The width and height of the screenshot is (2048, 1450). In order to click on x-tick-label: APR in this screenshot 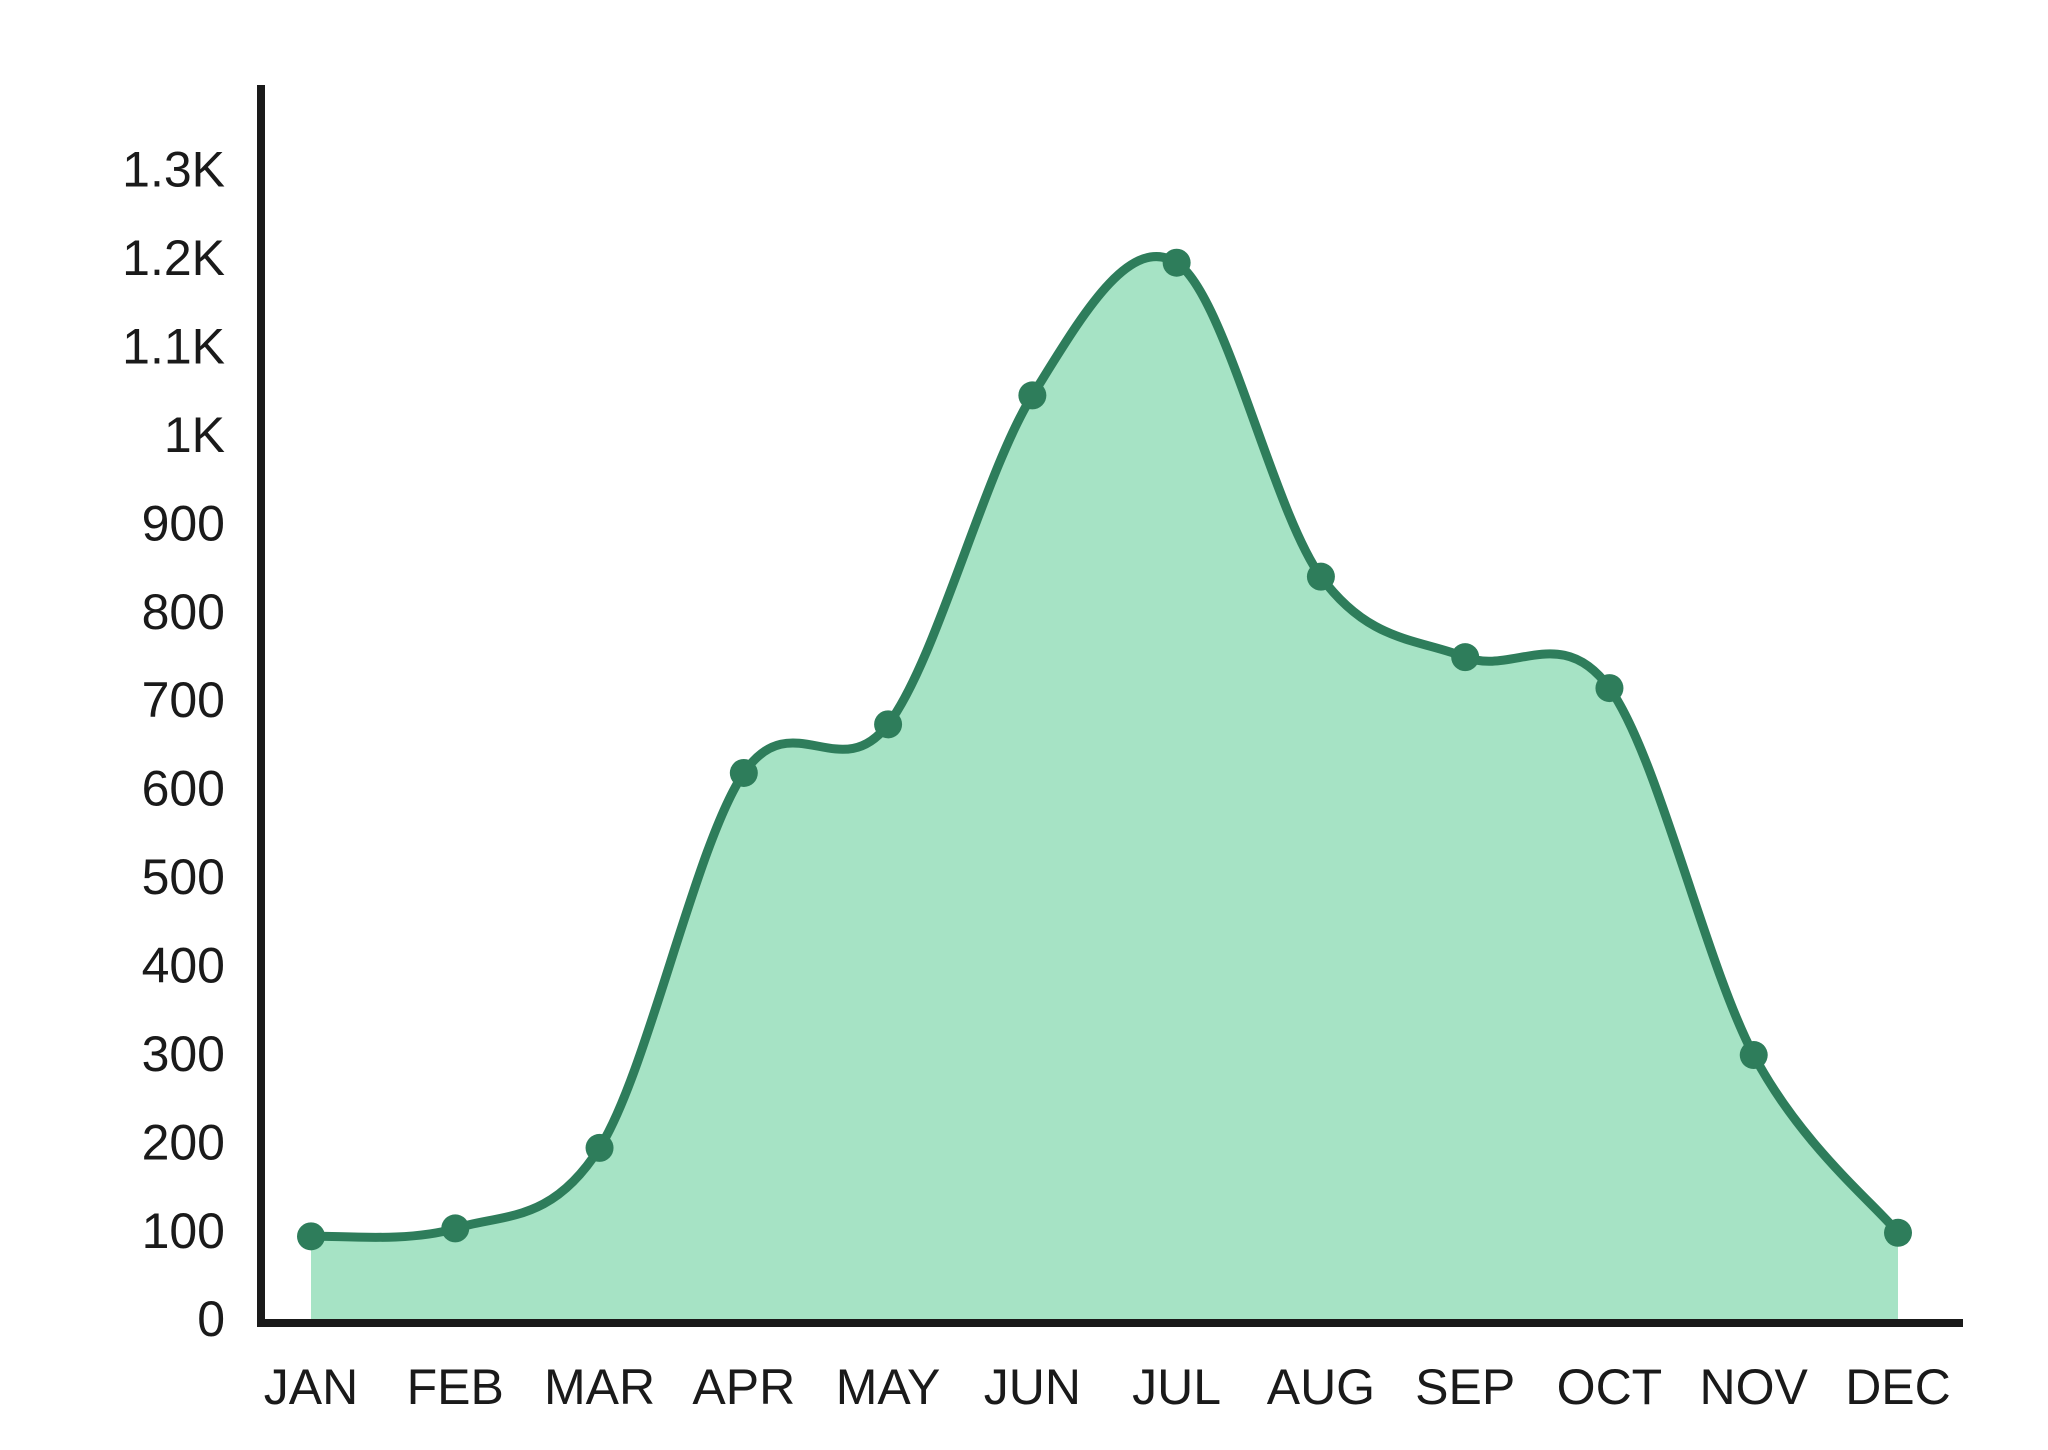, I will do `click(743, 1387)`.